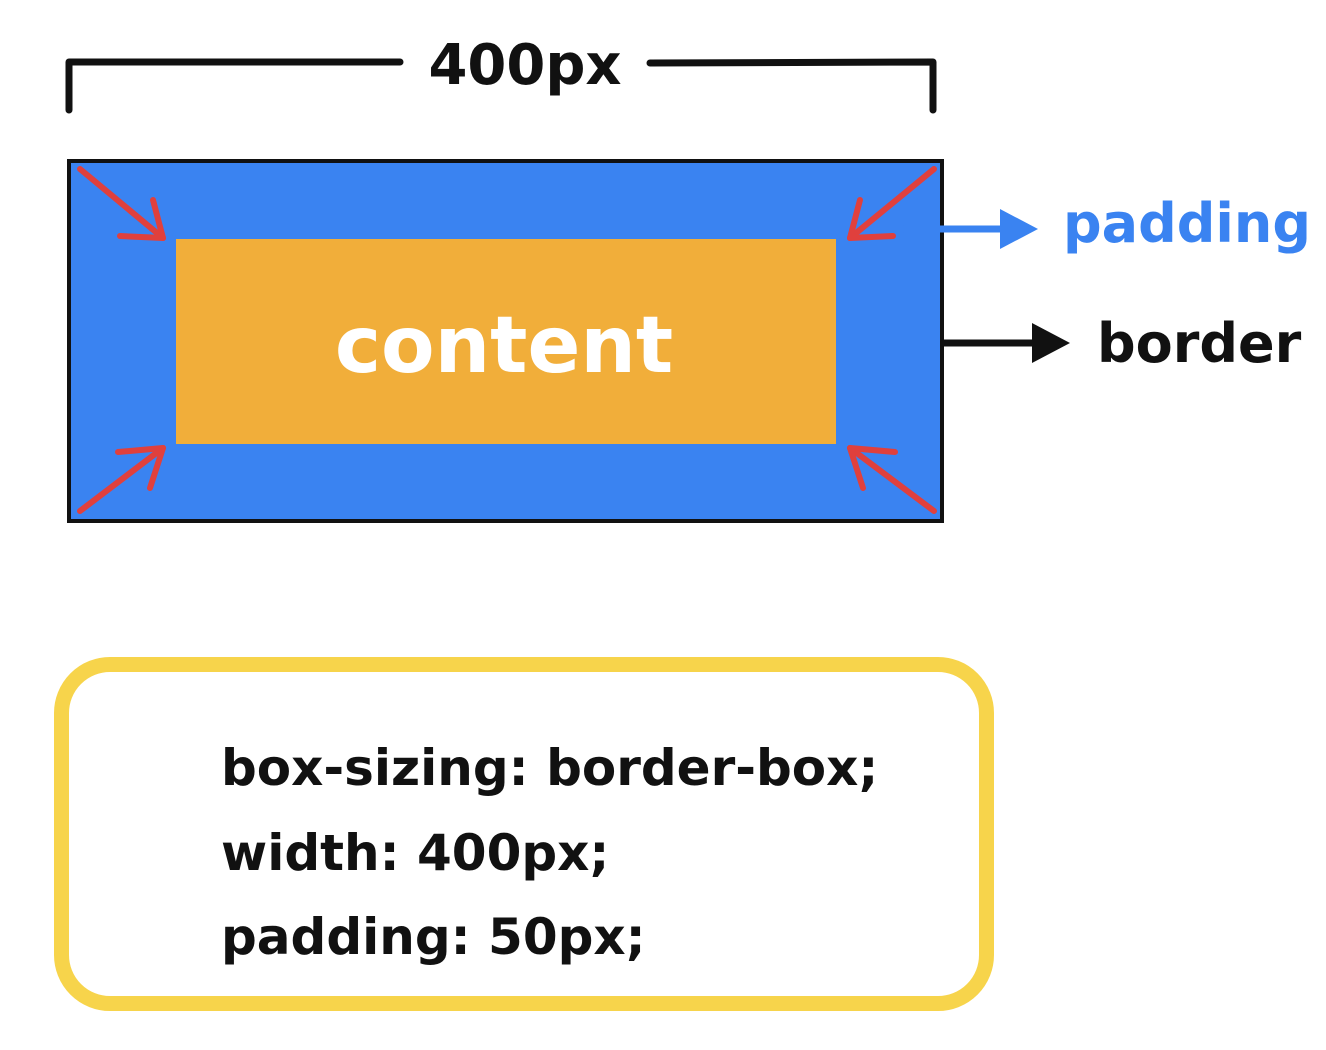  I want to click on code-line-box-sizing: box-sizing: border-box;, so click(550, 768).